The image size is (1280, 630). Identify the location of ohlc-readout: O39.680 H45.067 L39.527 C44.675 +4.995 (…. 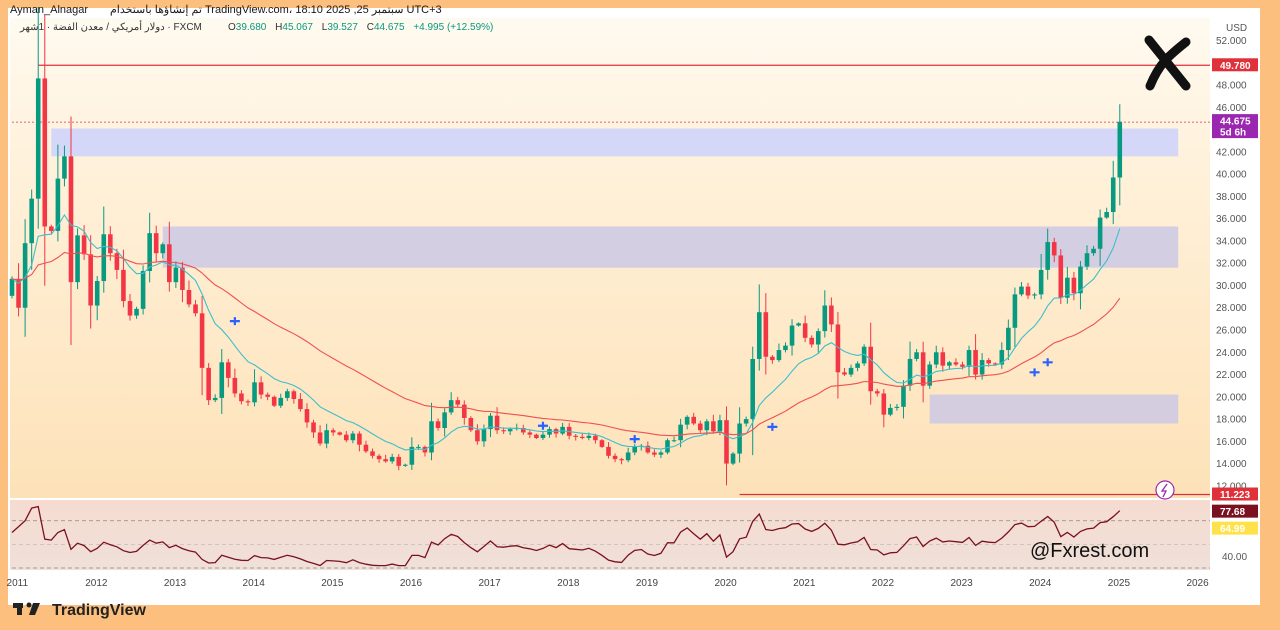
(360, 27).